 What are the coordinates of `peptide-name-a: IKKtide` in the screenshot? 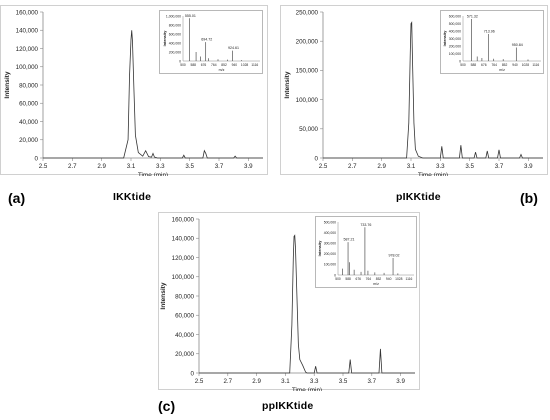 It's located at (132, 197).